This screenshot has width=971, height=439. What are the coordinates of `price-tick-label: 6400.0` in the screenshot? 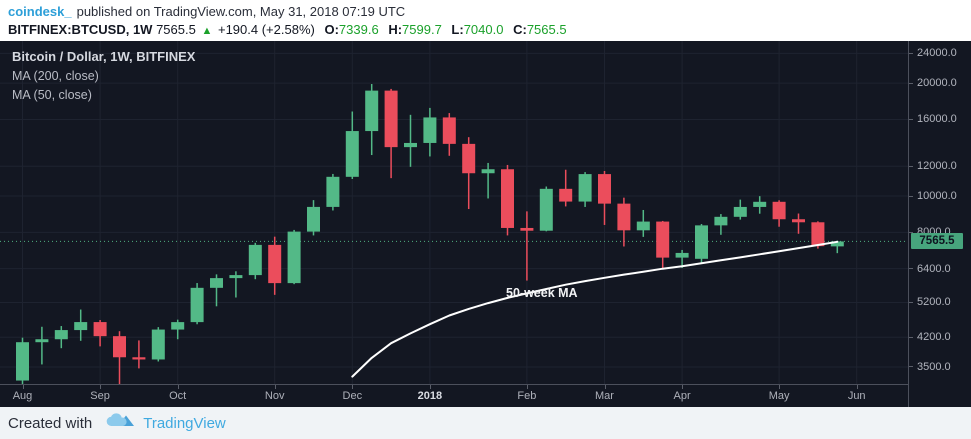 It's located at (934, 268).